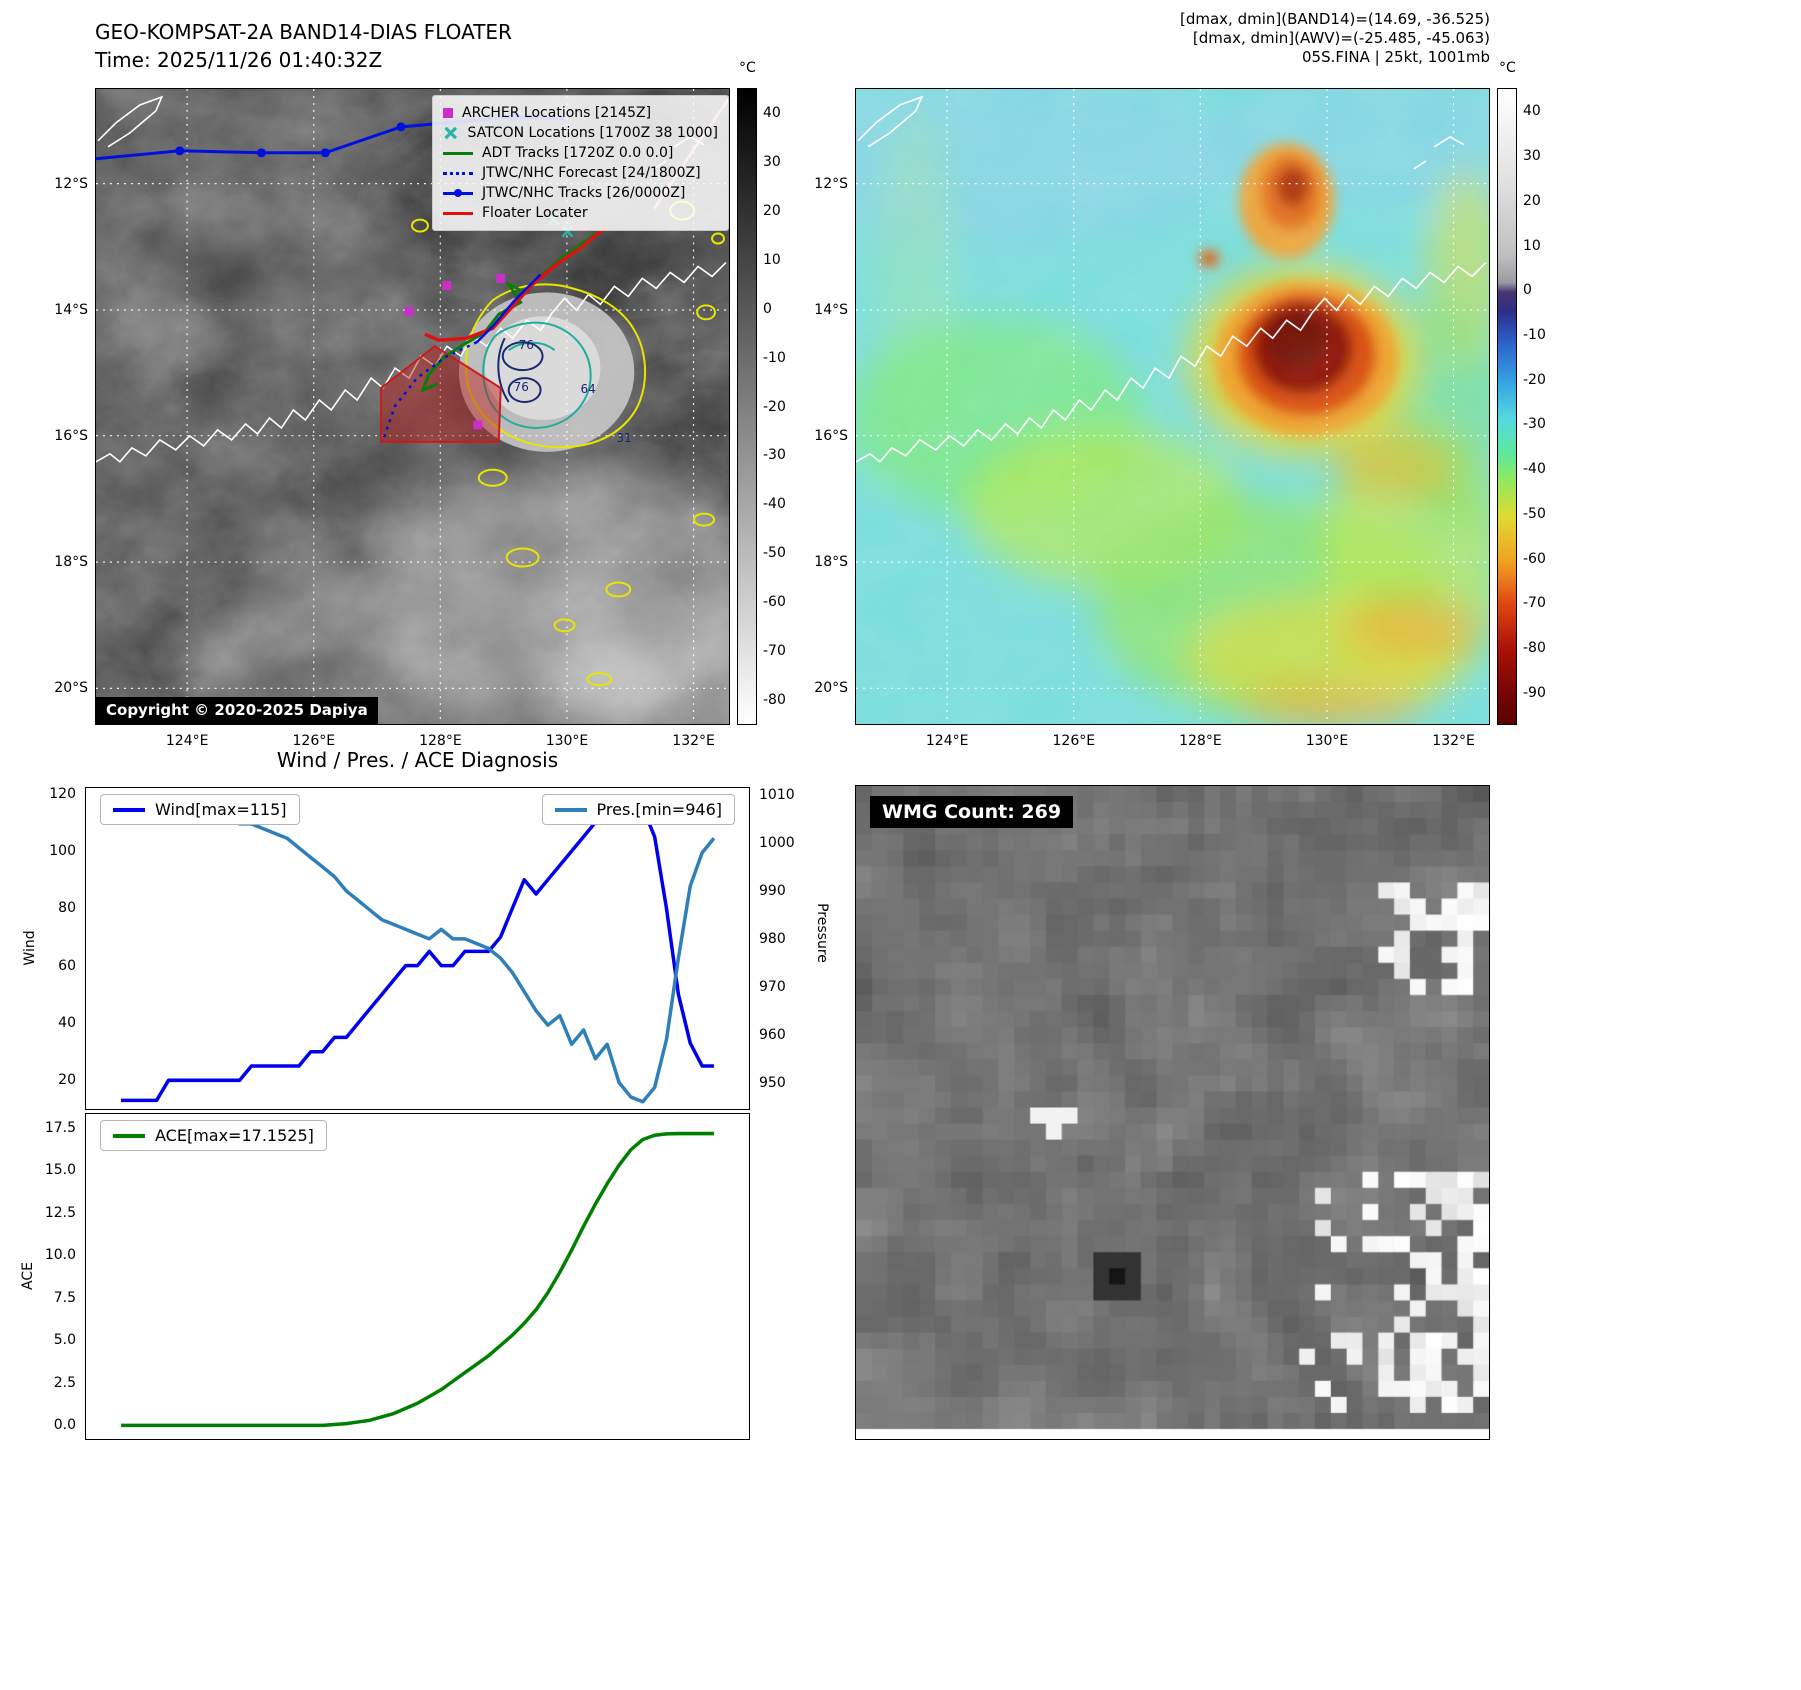 The image size is (1801, 1690). What do you see at coordinates (777, 843) in the screenshot?
I see `tick-label: 1000` at bounding box center [777, 843].